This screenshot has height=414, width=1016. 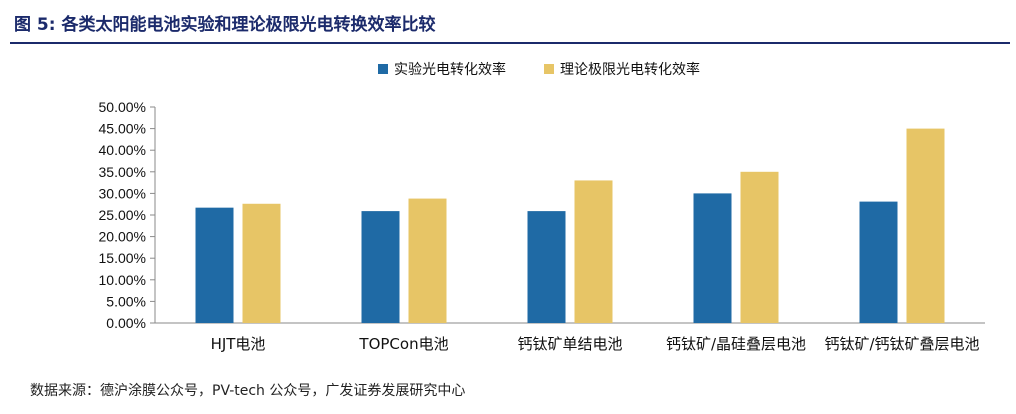 What do you see at coordinates (403, 344) in the screenshot?
I see `x-category-label: TOPCon电池` at bounding box center [403, 344].